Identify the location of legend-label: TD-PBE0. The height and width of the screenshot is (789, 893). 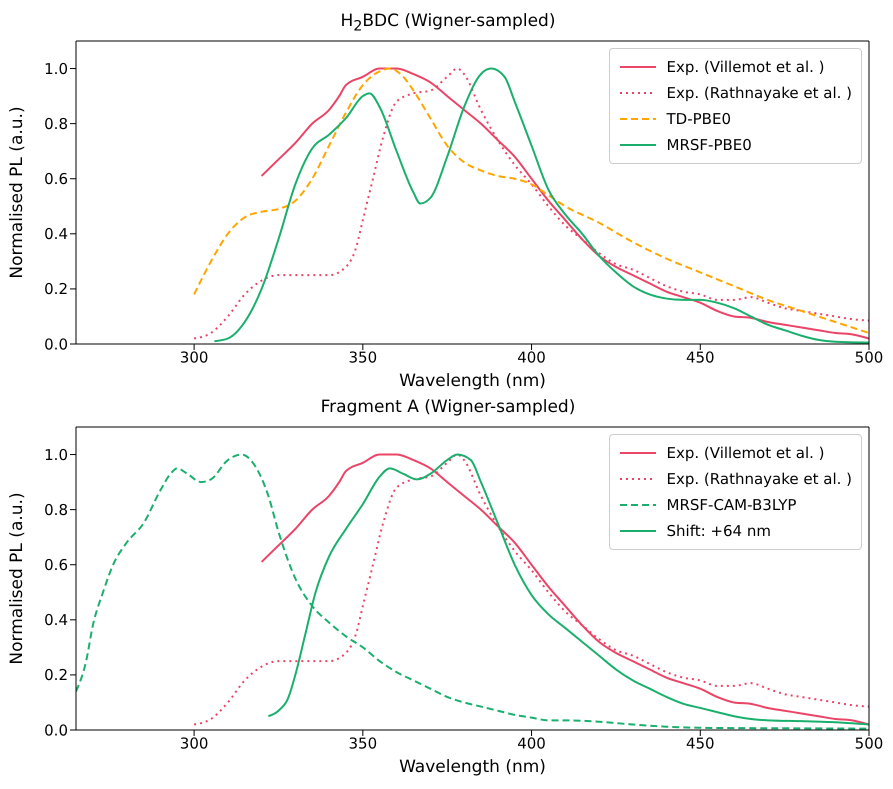
(698, 119).